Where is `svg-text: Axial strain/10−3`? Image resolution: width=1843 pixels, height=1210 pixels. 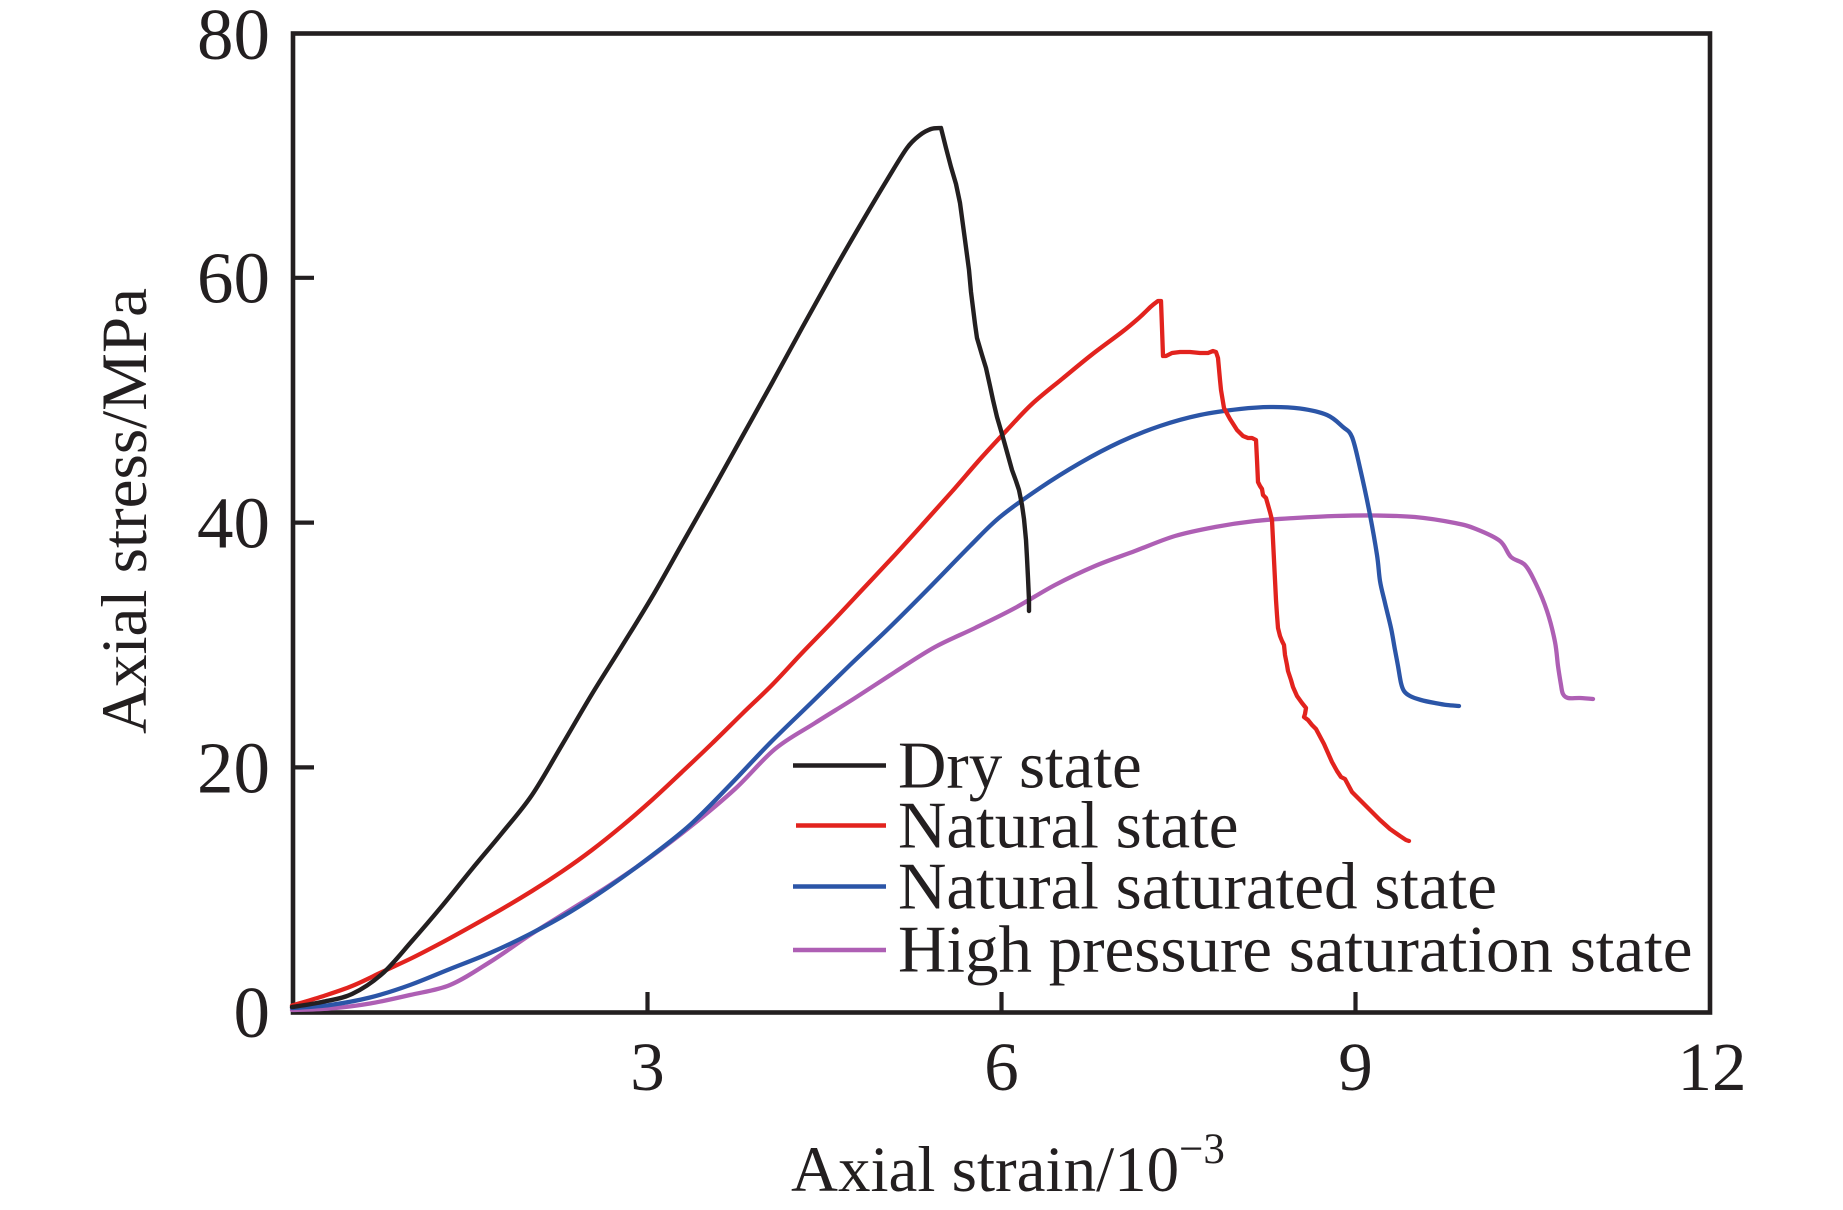
svg-text: Axial strain/10−3 is located at coordinates (1008, 1165).